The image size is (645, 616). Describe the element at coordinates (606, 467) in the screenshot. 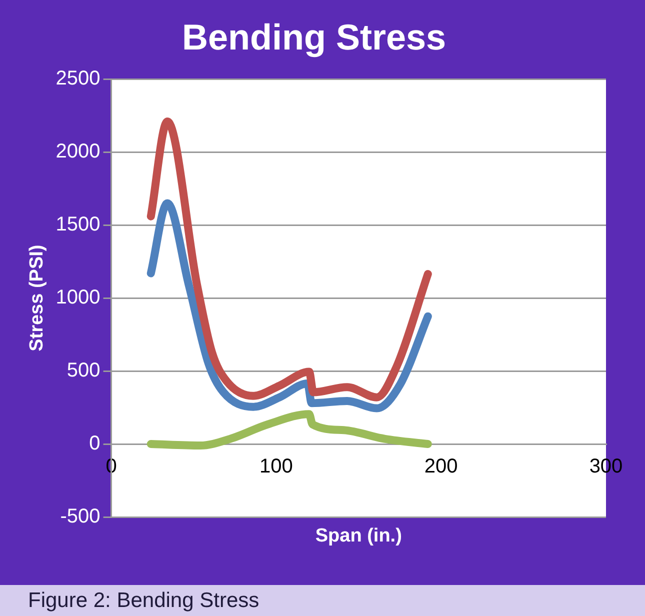

I see `x-tick-label: 300` at that location.